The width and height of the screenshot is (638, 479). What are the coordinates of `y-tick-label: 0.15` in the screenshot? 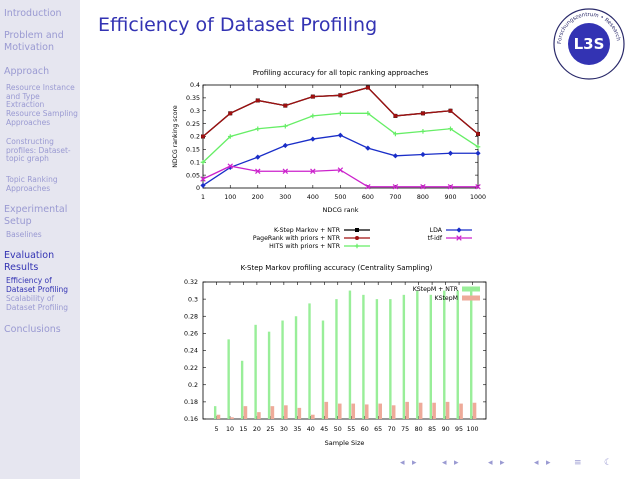 It's located at (193, 150).